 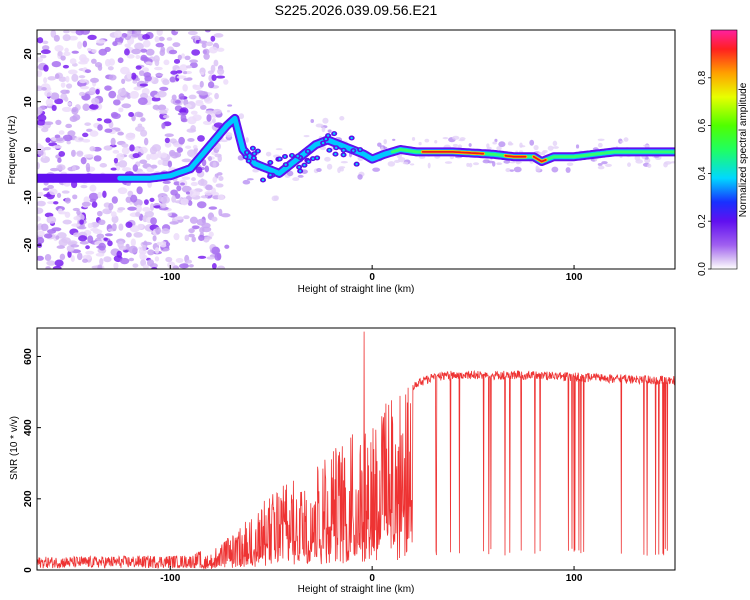 What do you see at coordinates (372, 277) in the screenshot?
I see `x-tick-label: 0` at bounding box center [372, 277].